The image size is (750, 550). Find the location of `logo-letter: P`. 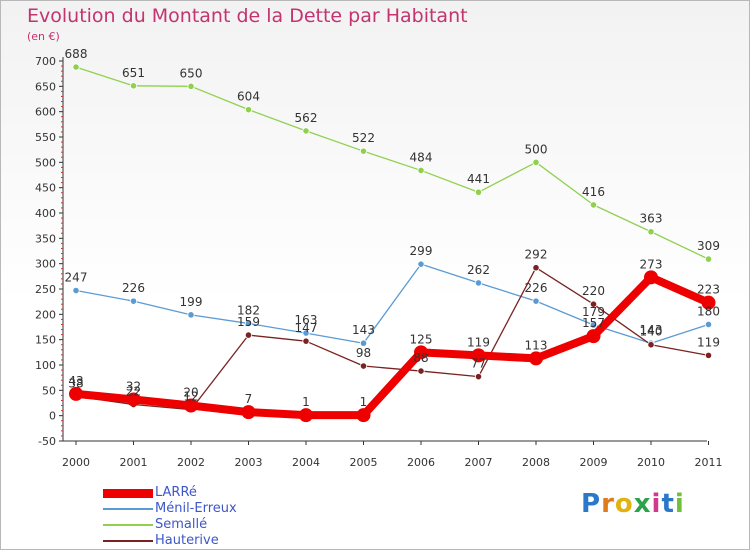

logo-letter: P is located at coordinates (591, 504).